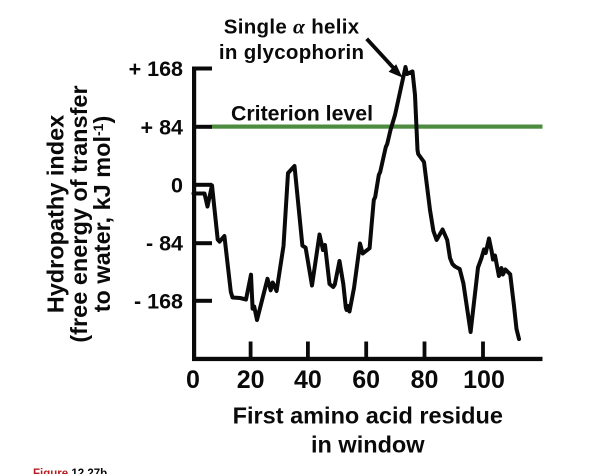  What do you see at coordinates (291, 52) in the screenshot?
I see `svg-text: in glycophorin` at bounding box center [291, 52].